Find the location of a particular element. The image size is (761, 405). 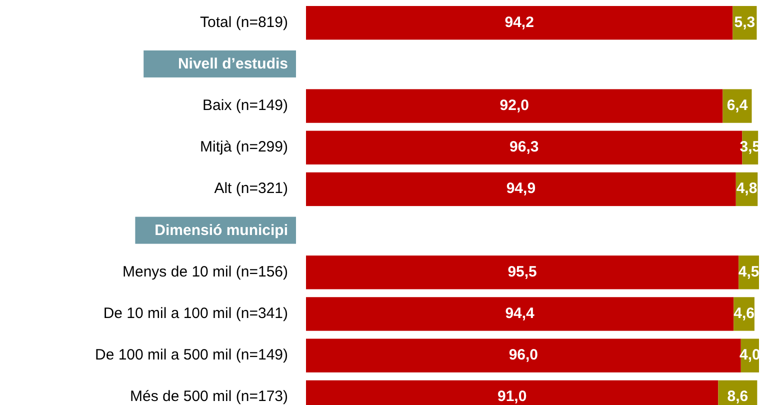

data-label: 96,0 is located at coordinates (523, 355).